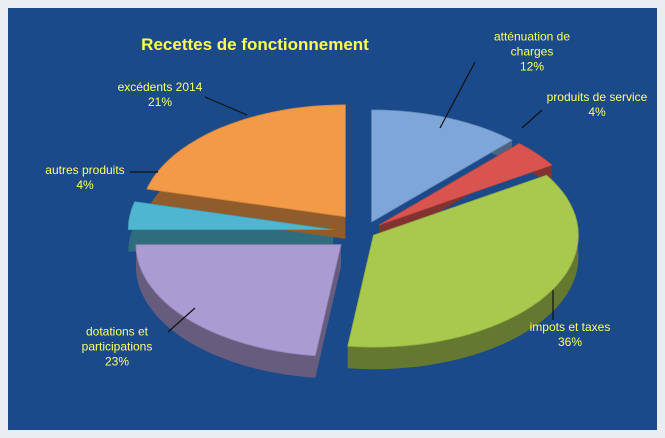  I want to click on category-label: autres produits, so click(85, 170).